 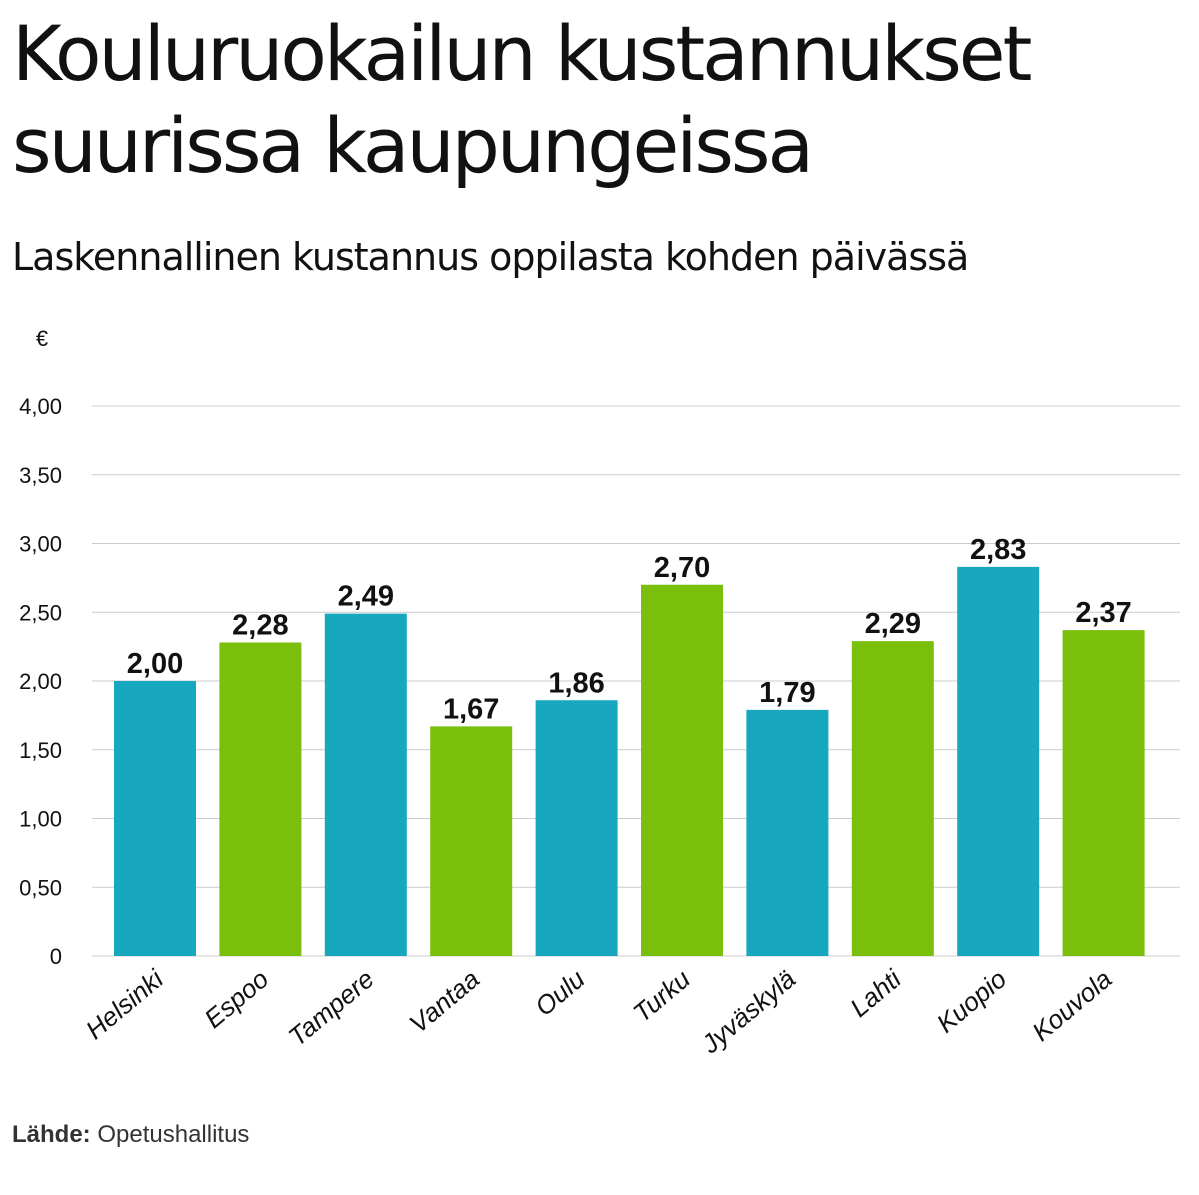 I want to click on x-tick-label: Turku, so click(x=661, y=996).